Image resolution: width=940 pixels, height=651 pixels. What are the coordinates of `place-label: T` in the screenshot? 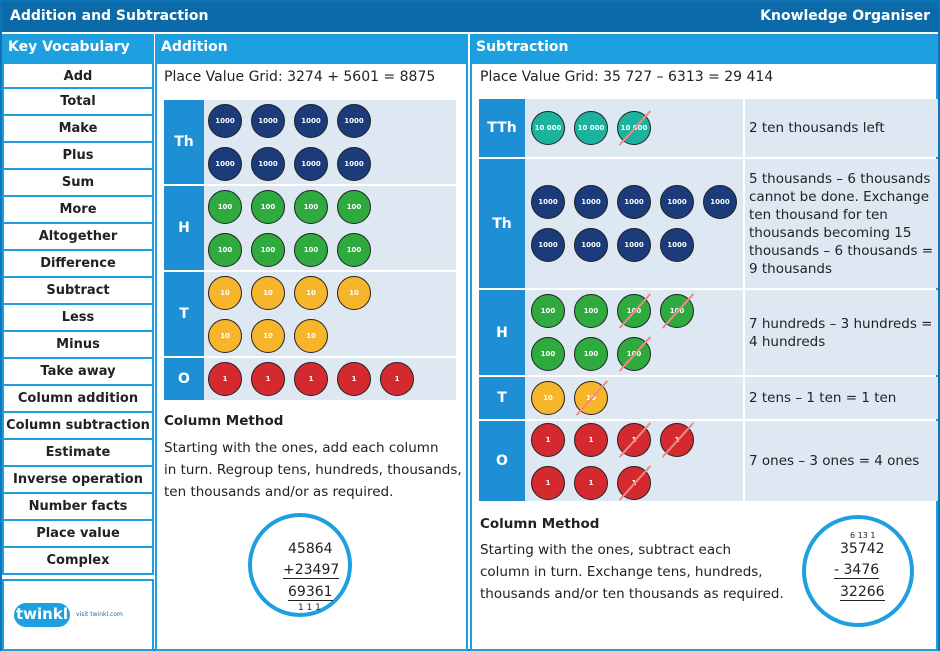 It's located at (184, 314).